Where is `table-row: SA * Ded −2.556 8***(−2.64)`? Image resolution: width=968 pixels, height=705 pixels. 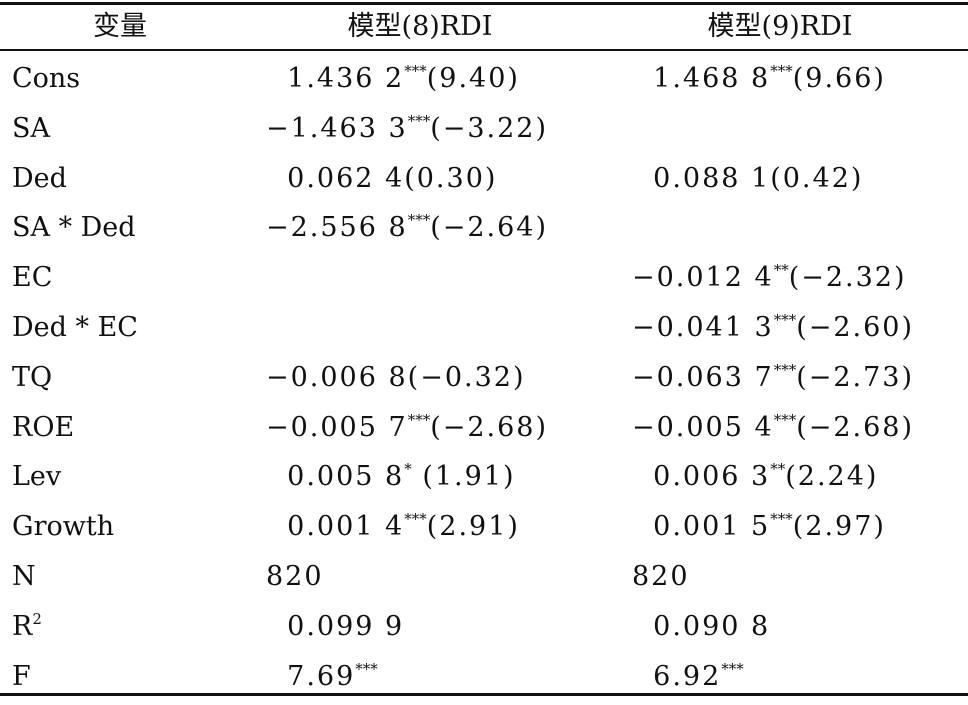 table-row: SA * Ded −2.556 8***(−2.64) is located at coordinates (484, 228).